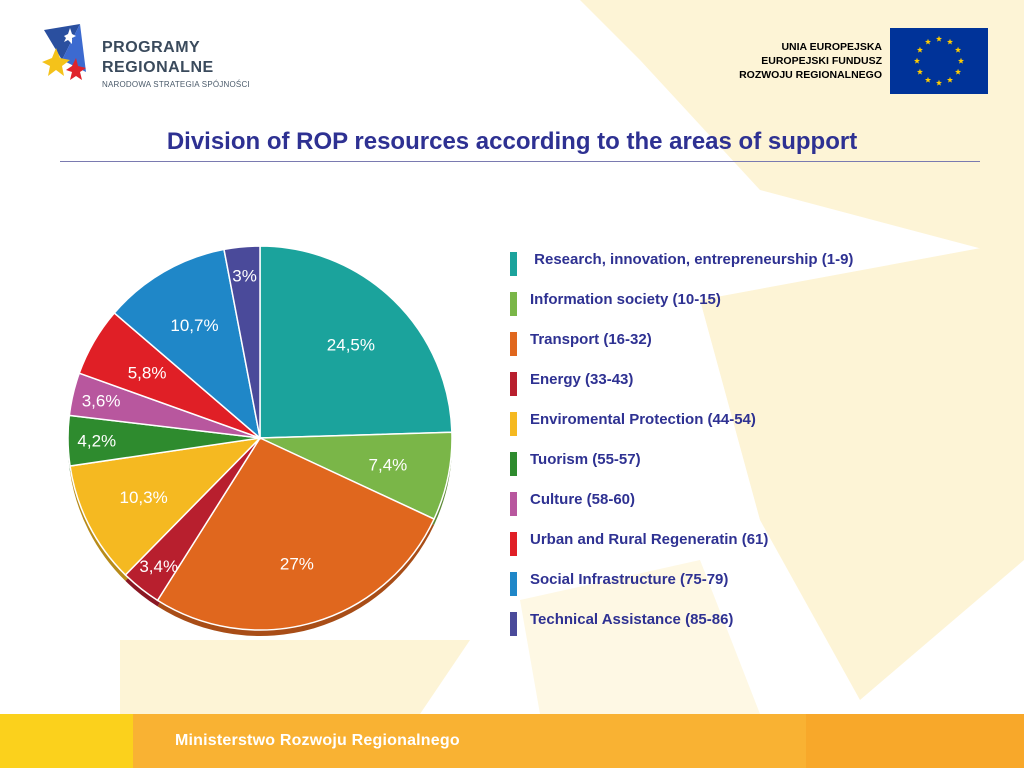  I want to click on legend-label: Tuorism (55-57), so click(585, 459).